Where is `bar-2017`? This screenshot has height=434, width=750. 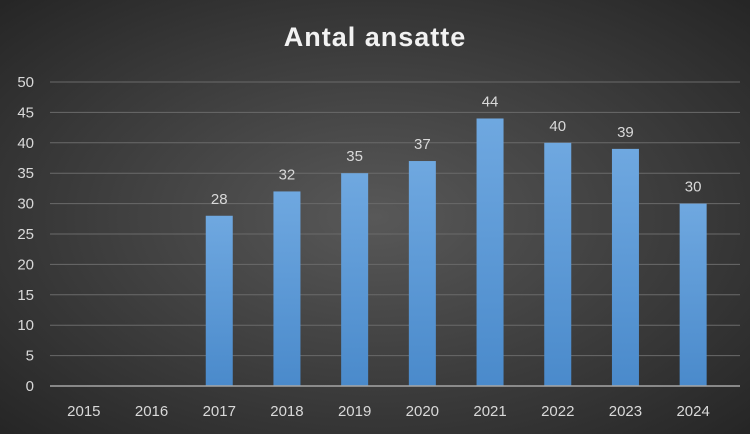
bar-2017 is located at coordinates (219, 300).